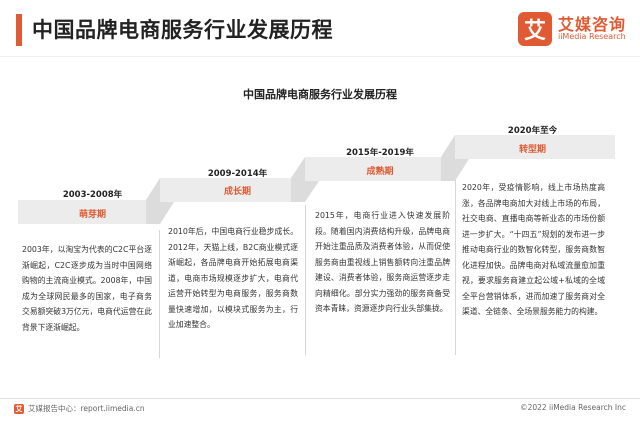 The image size is (640, 423). Describe the element at coordinates (320, 94) in the screenshot. I see `diagram-title: 中国品牌电商服务行业发展历程` at that location.